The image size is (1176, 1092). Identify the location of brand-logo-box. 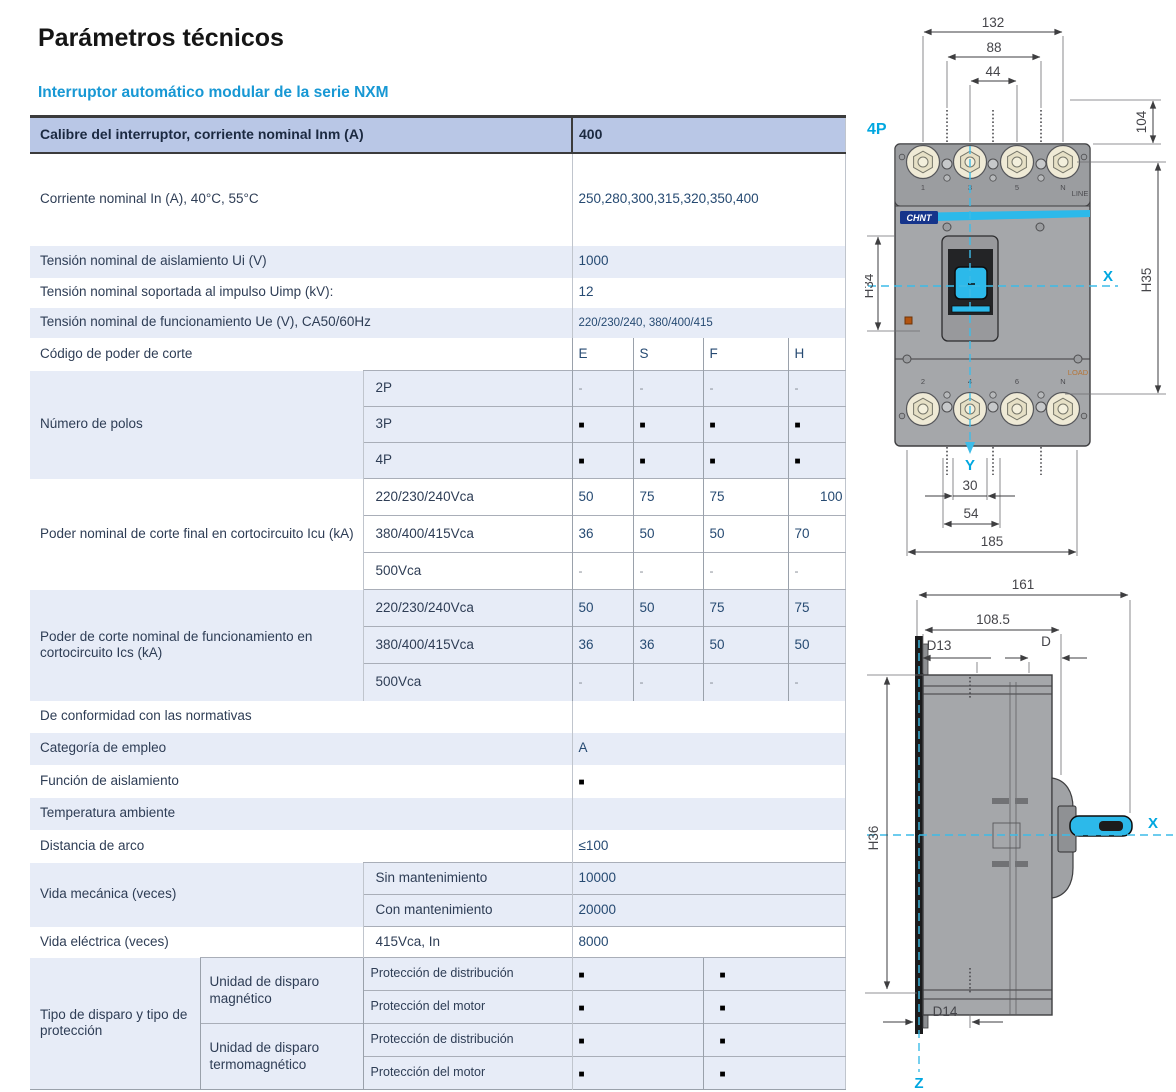
(919, 217).